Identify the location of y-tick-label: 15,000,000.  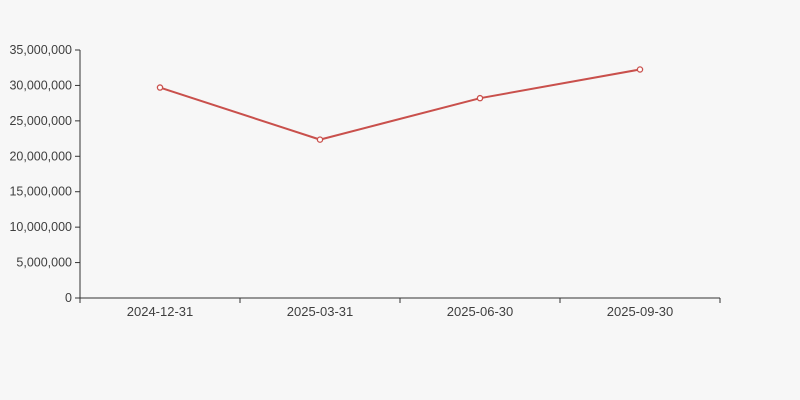
(40, 192).